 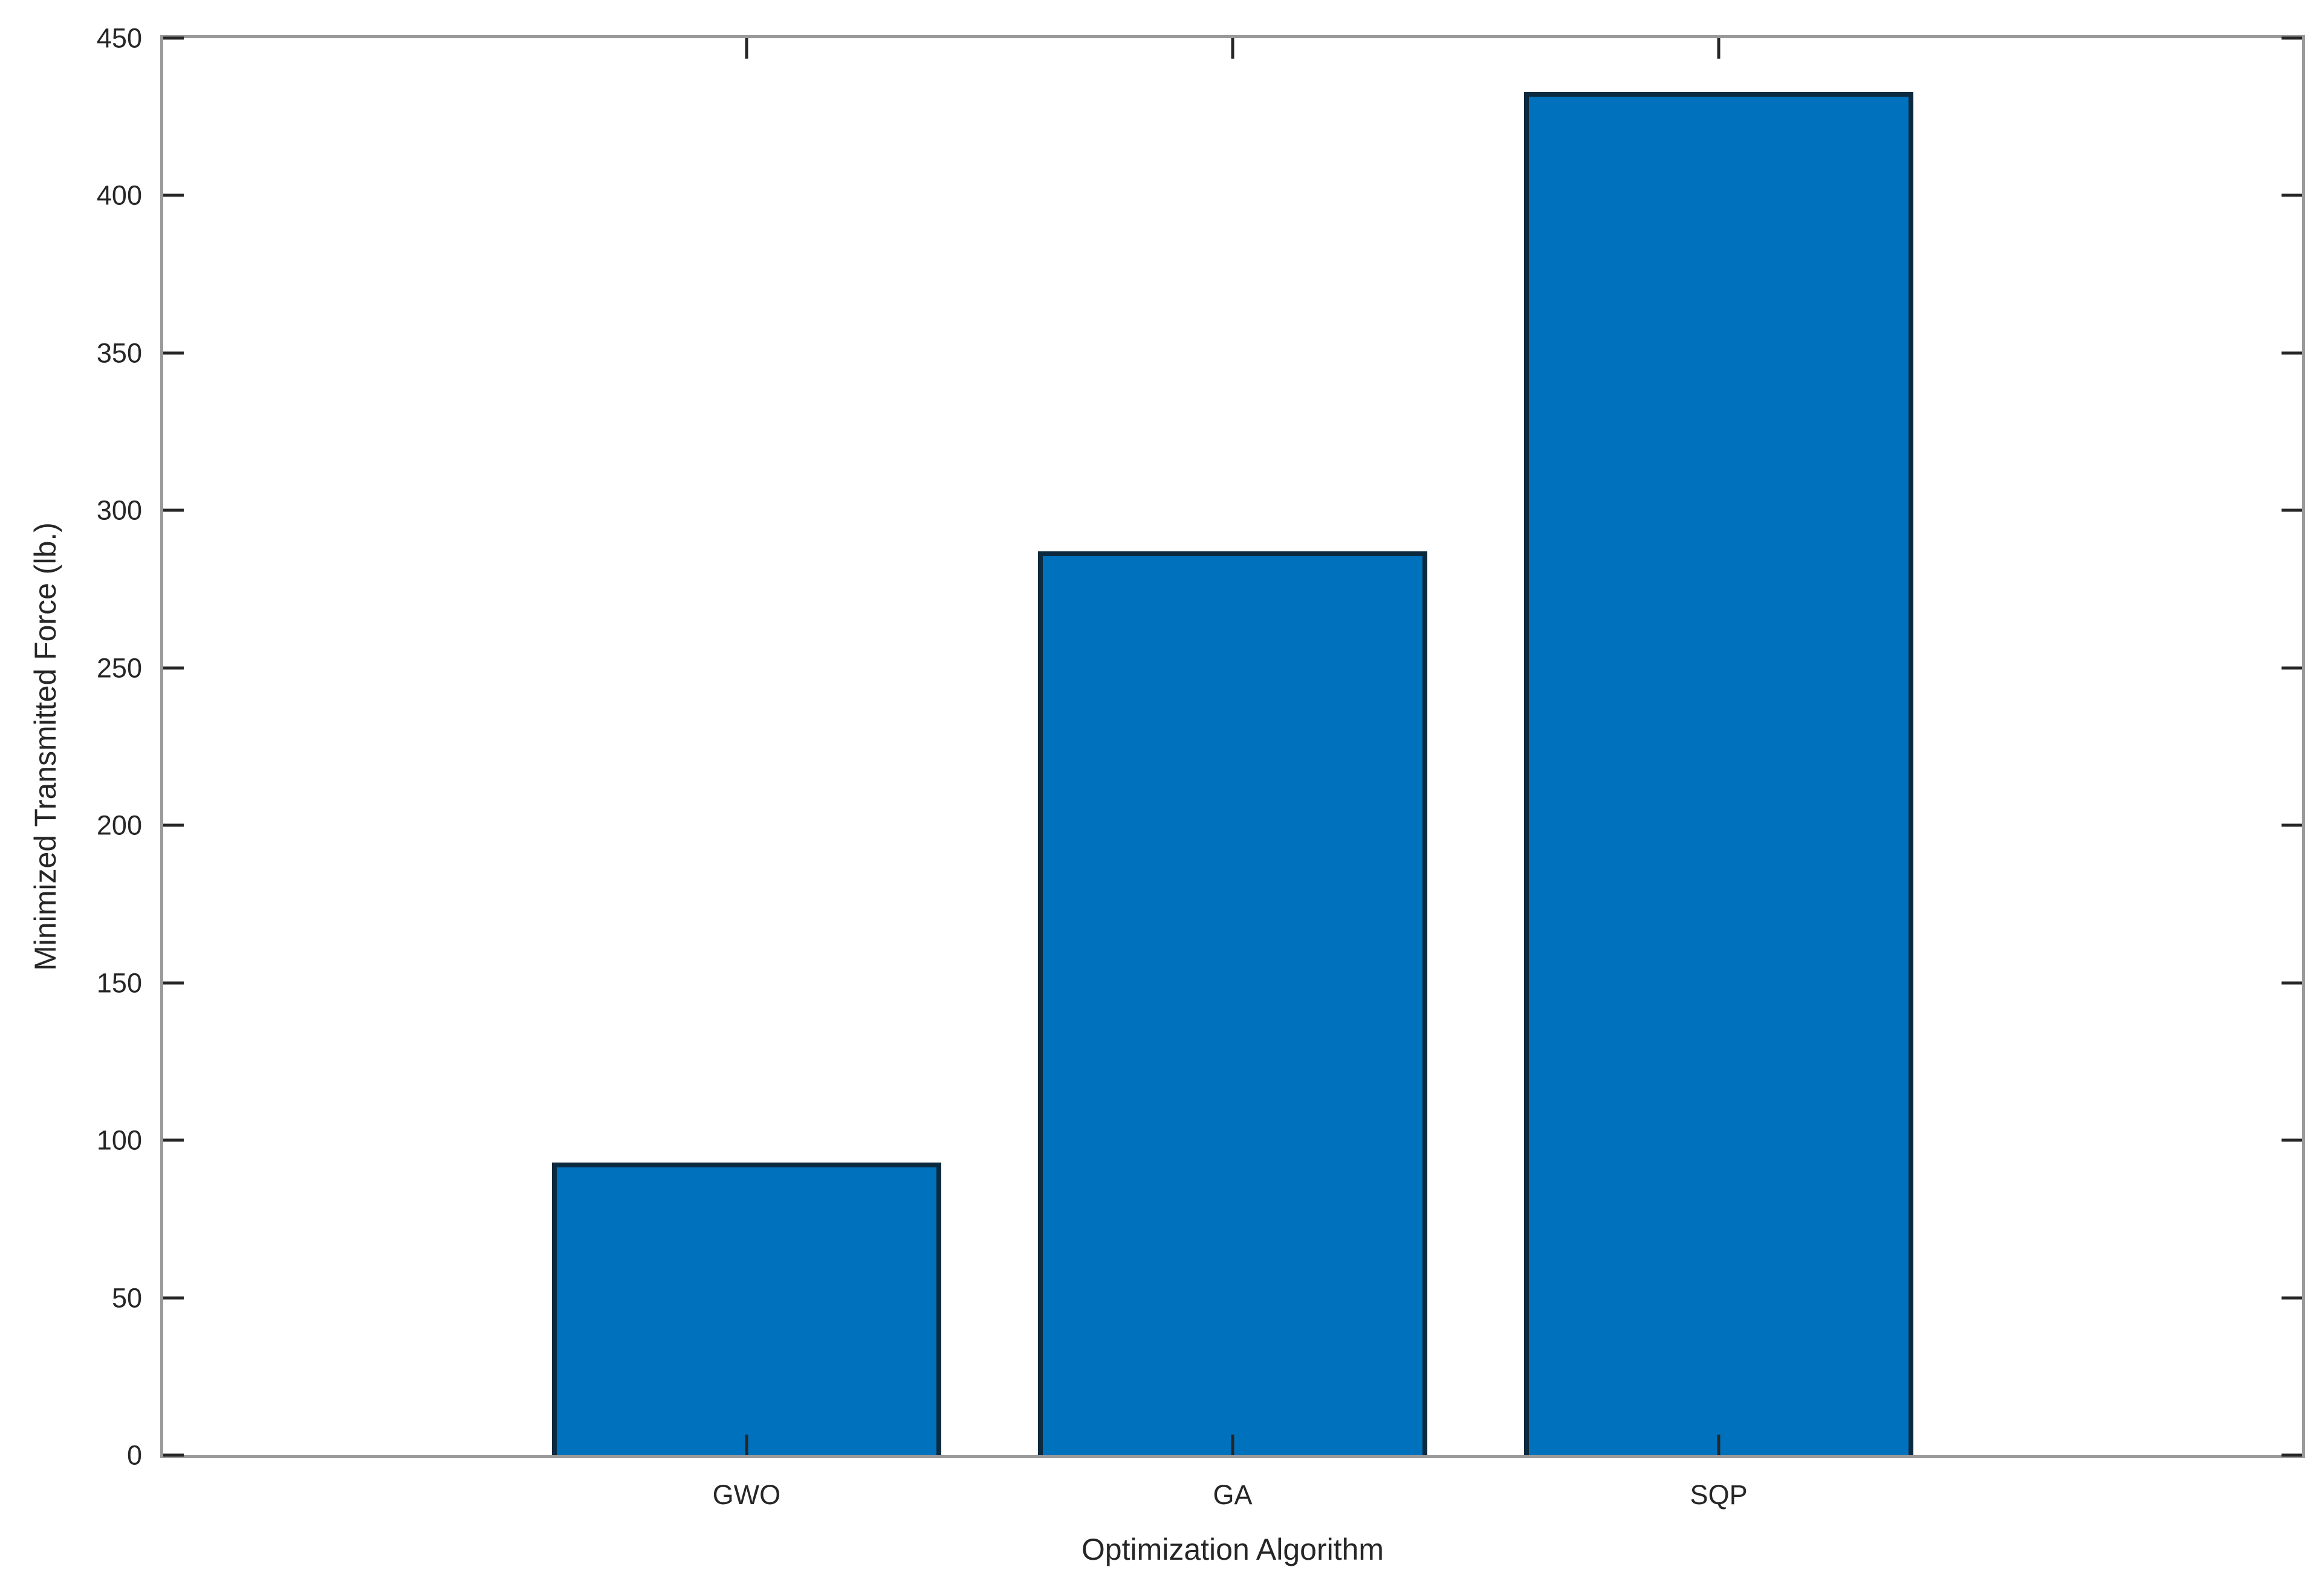 What do you see at coordinates (119, 983) in the screenshot?
I see `y-tick-label: 150` at bounding box center [119, 983].